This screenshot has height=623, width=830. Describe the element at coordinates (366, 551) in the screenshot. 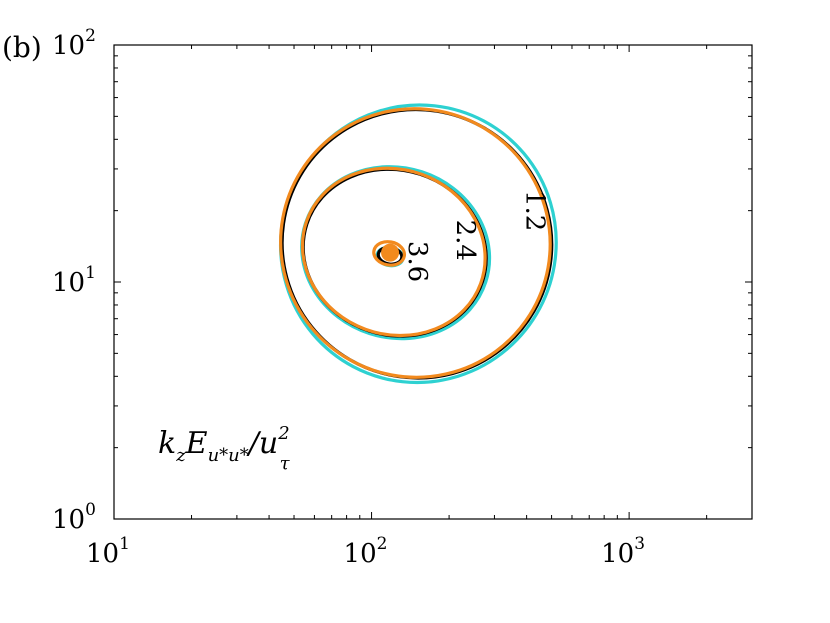

I see `x-tick-label: 10²` at that location.